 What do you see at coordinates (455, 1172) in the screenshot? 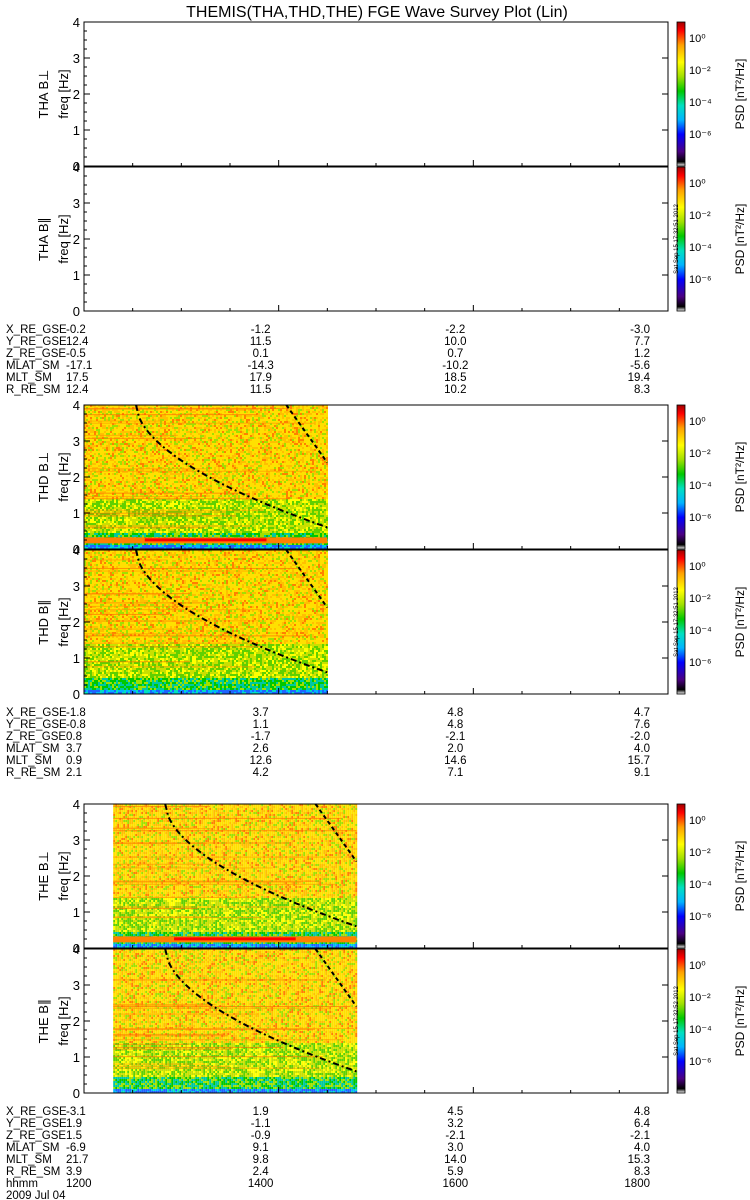
I see `ephemeris-value: 5.9` at bounding box center [455, 1172].